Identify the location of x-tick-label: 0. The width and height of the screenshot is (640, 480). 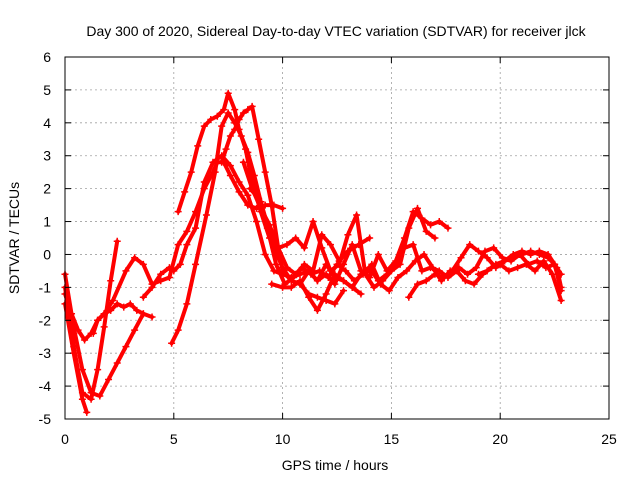
(65, 439).